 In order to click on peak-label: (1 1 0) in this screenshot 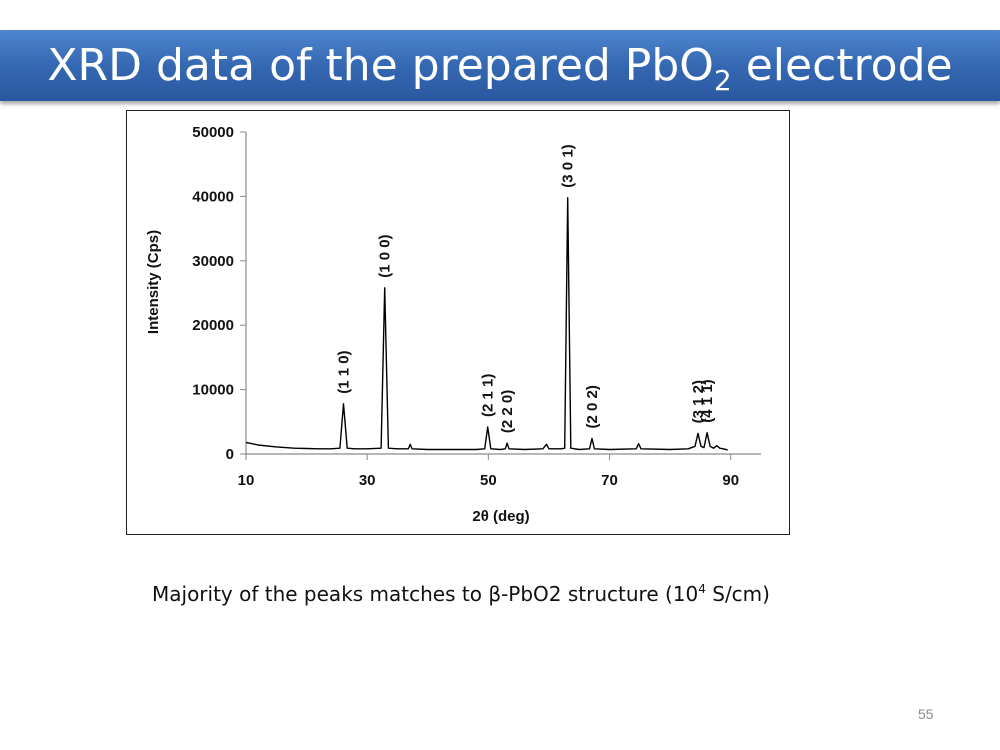, I will do `click(344, 371)`.